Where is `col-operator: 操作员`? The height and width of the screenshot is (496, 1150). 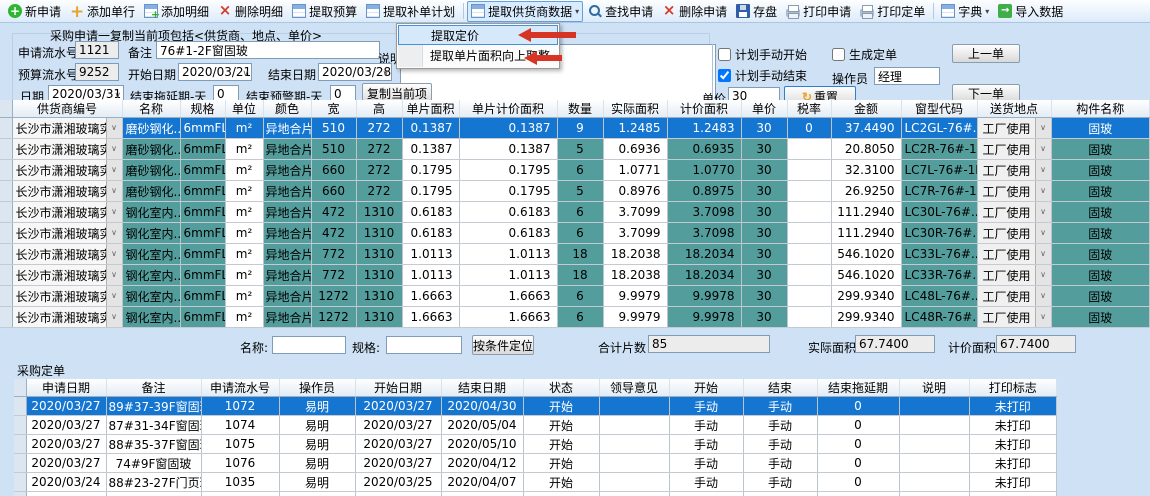
col-operator: 操作员 is located at coordinates (317, 388).